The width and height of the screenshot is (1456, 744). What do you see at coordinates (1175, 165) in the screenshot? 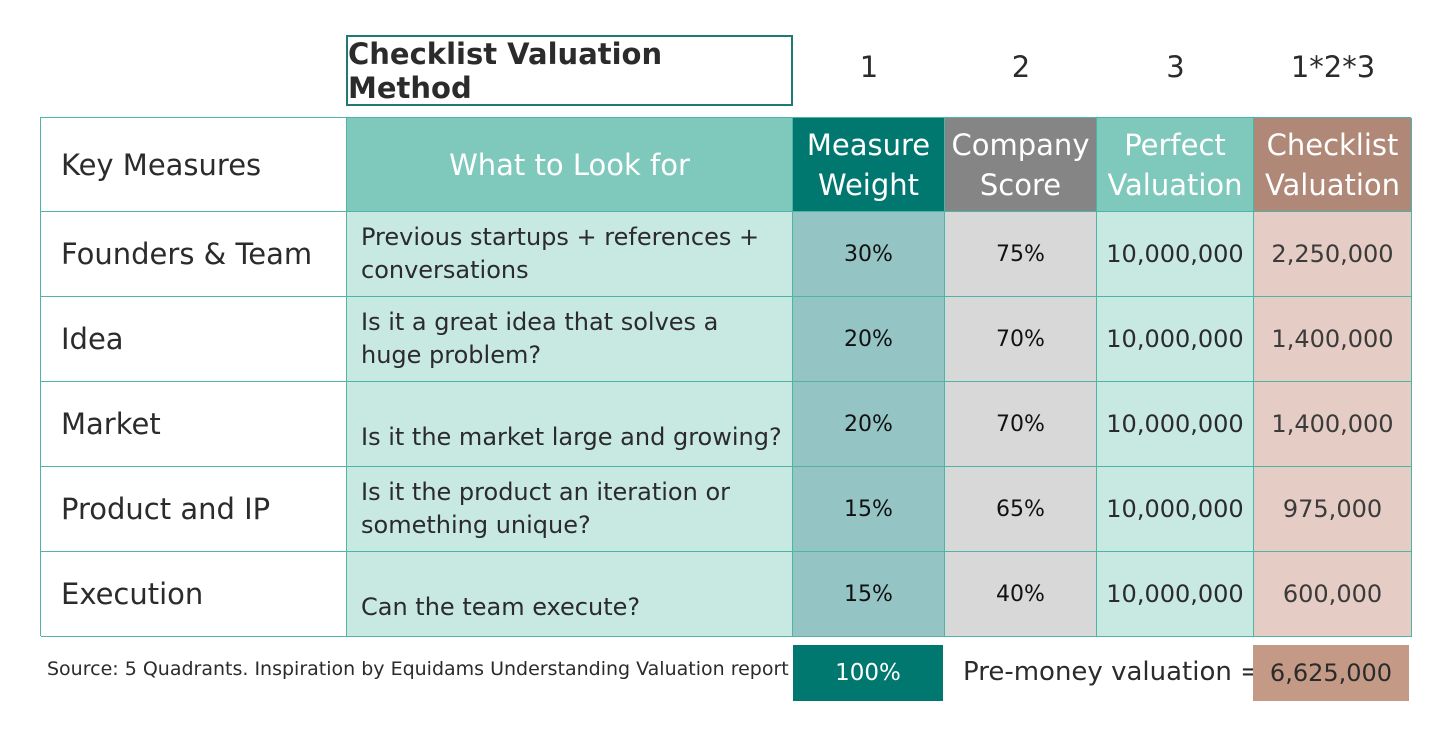
I see `header-perfect-valuation: Perfect Valuation` at bounding box center [1175, 165].